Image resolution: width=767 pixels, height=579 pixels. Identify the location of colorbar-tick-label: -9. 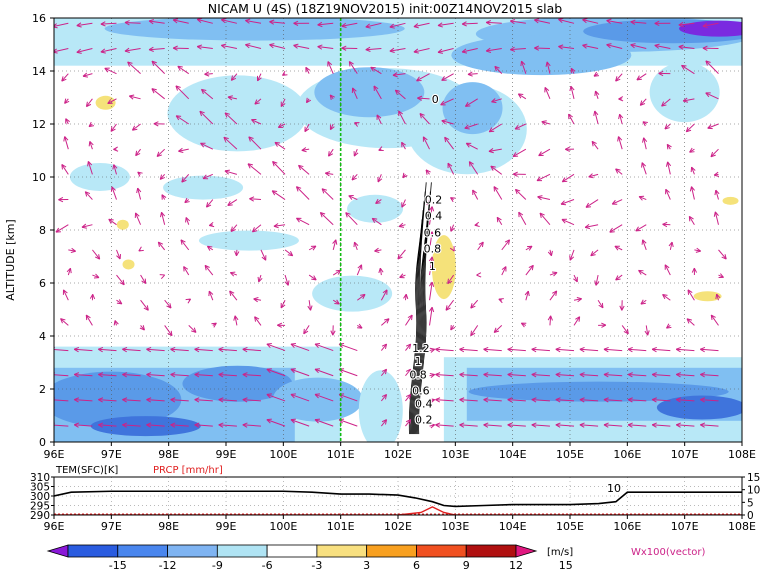
(217, 565).